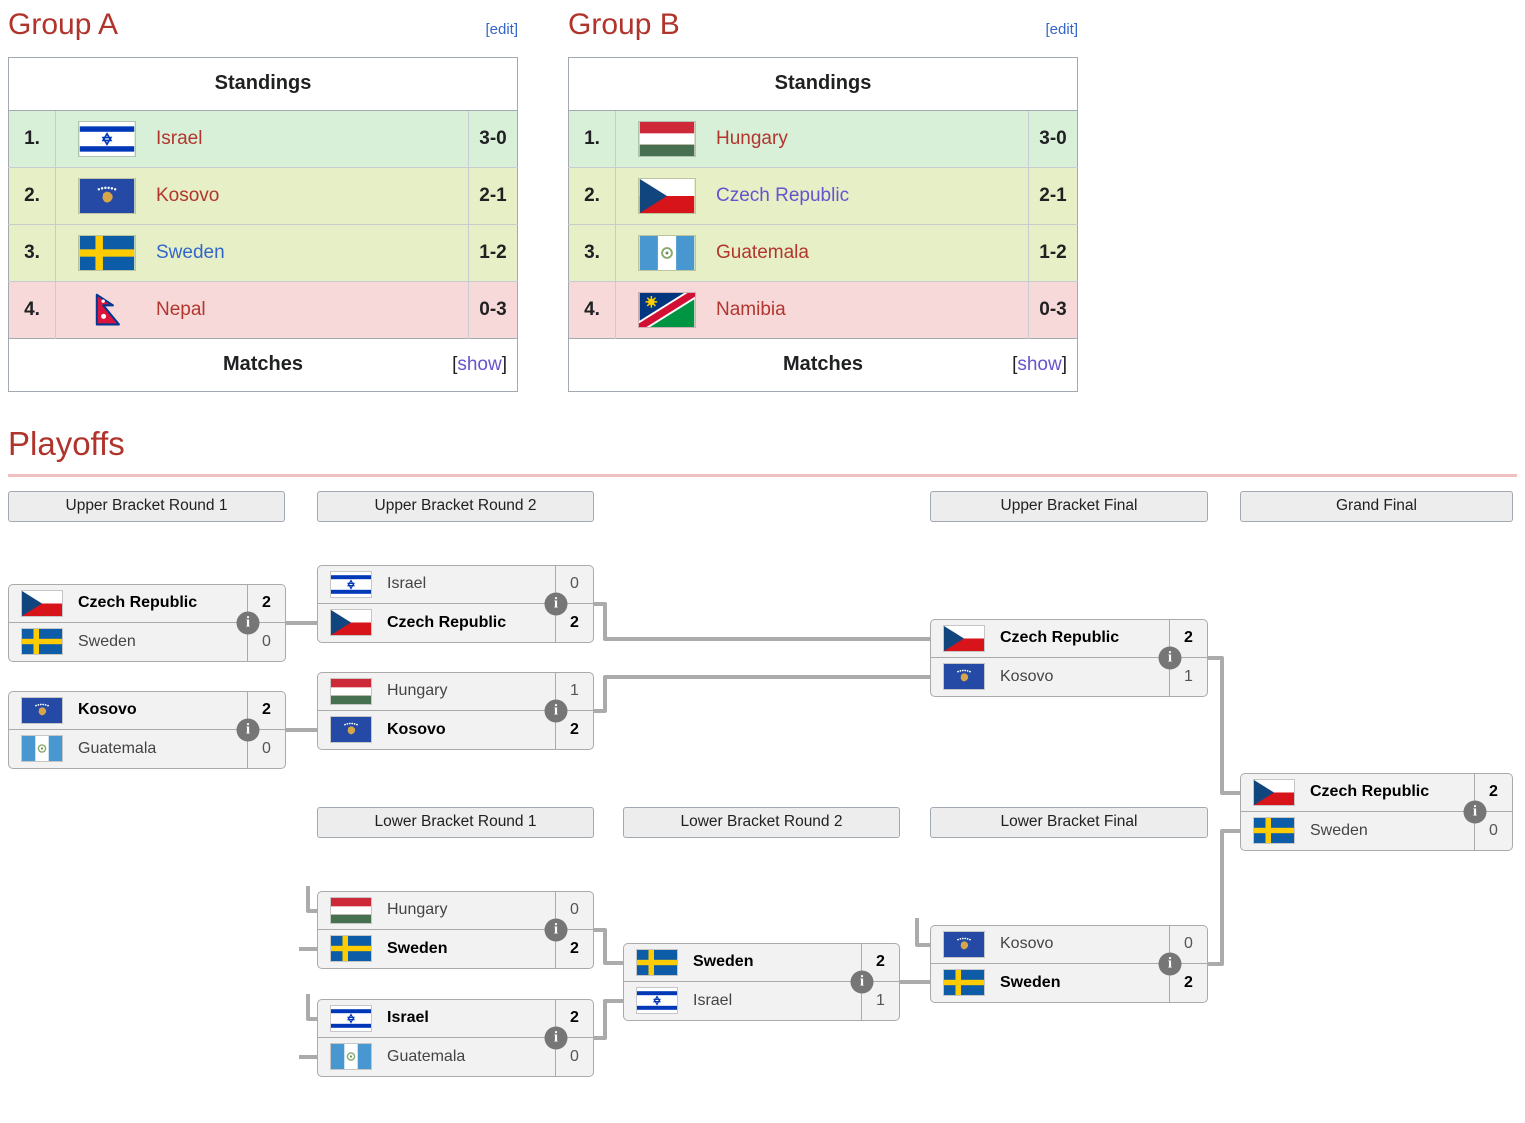  What do you see at coordinates (455, 910) in the screenshot?
I see `bracket-team-hungary: Hungary 0` at bounding box center [455, 910].